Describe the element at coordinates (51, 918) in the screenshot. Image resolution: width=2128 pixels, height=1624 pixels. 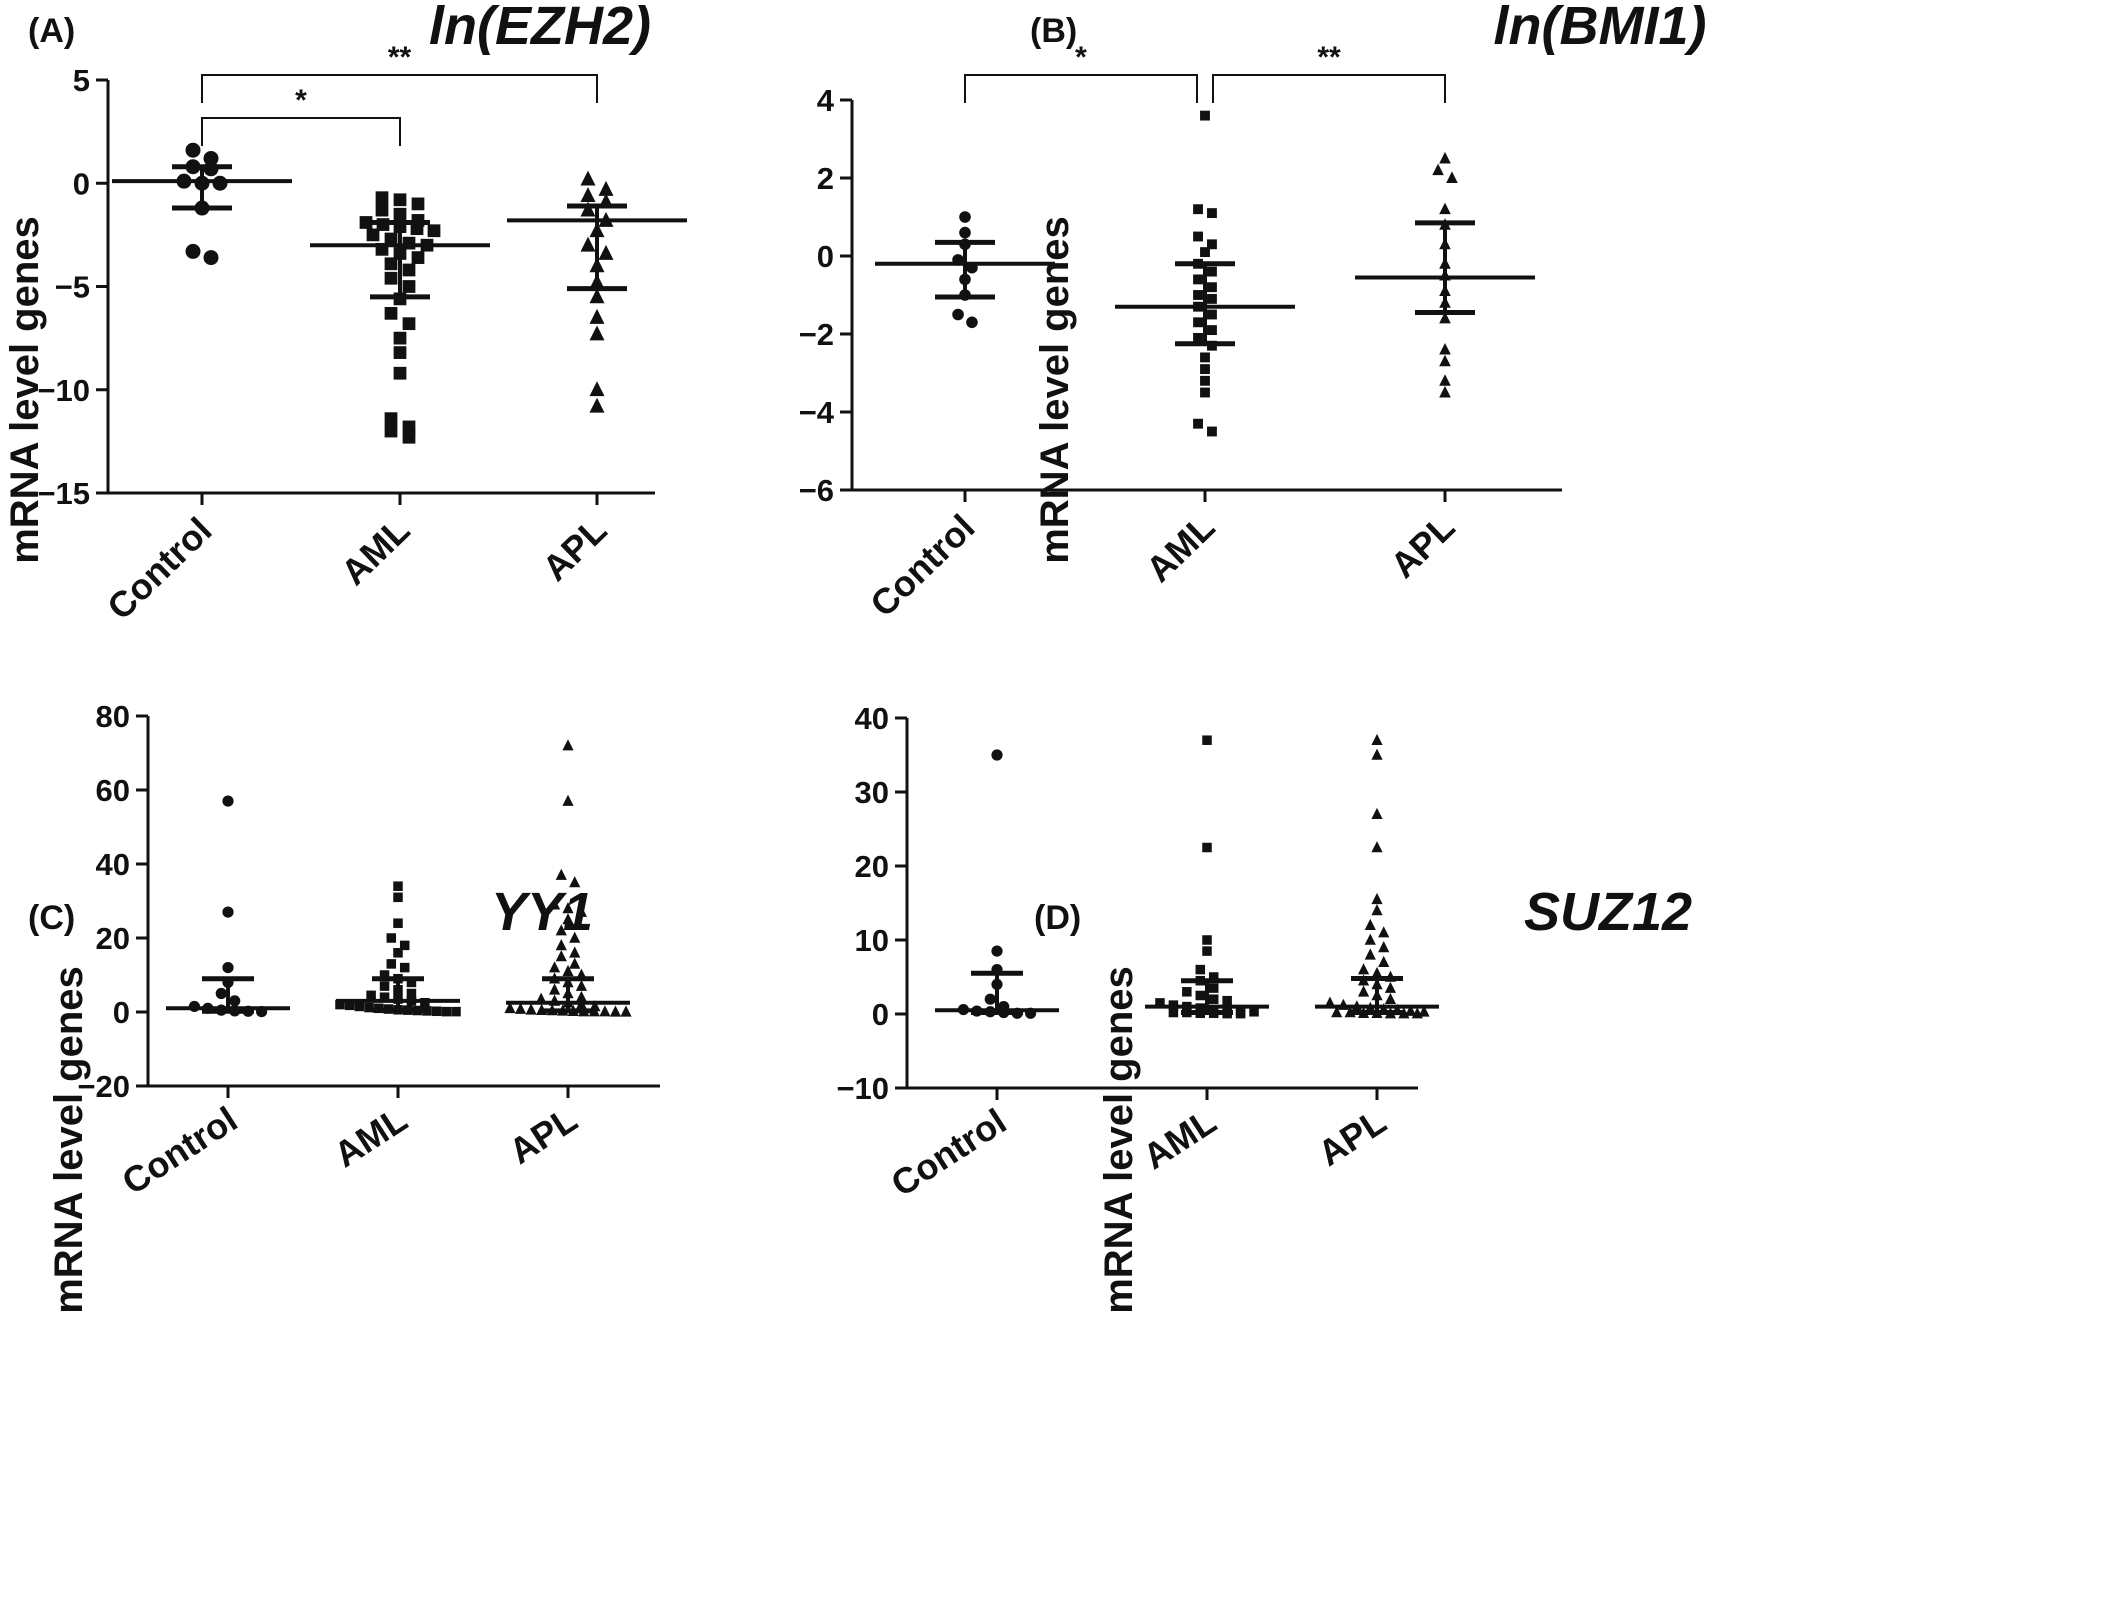
I see `panel-label: (C)` at that location.